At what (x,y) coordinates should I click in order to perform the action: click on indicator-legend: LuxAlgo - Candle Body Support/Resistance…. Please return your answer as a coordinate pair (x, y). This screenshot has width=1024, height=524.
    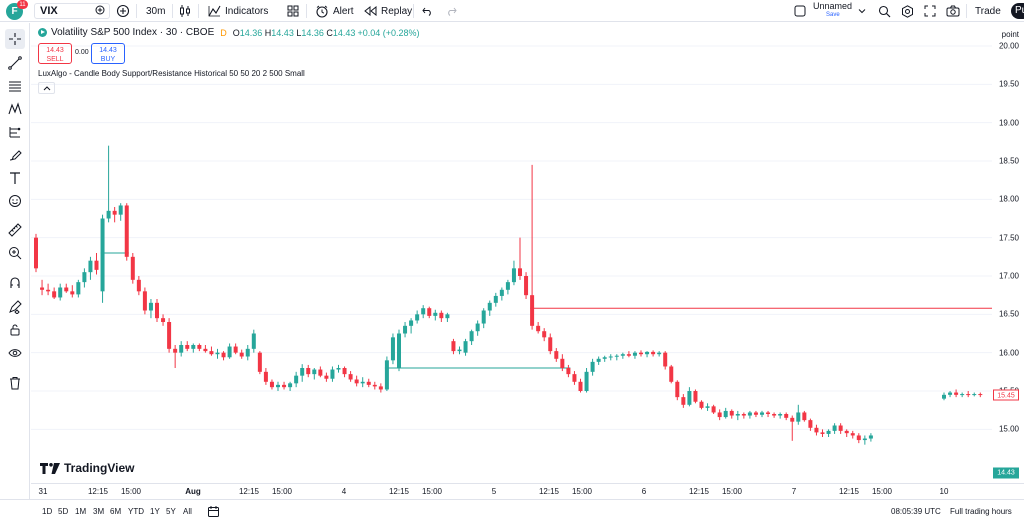
    Looking at the image, I should click on (171, 73).